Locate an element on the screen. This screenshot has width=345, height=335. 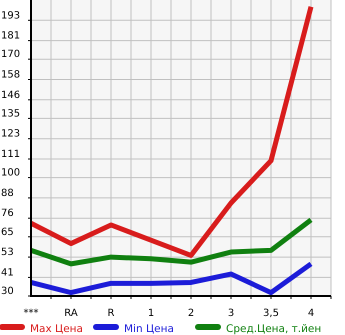
y-tick-label: 41 is located at coordinates (7, 272).